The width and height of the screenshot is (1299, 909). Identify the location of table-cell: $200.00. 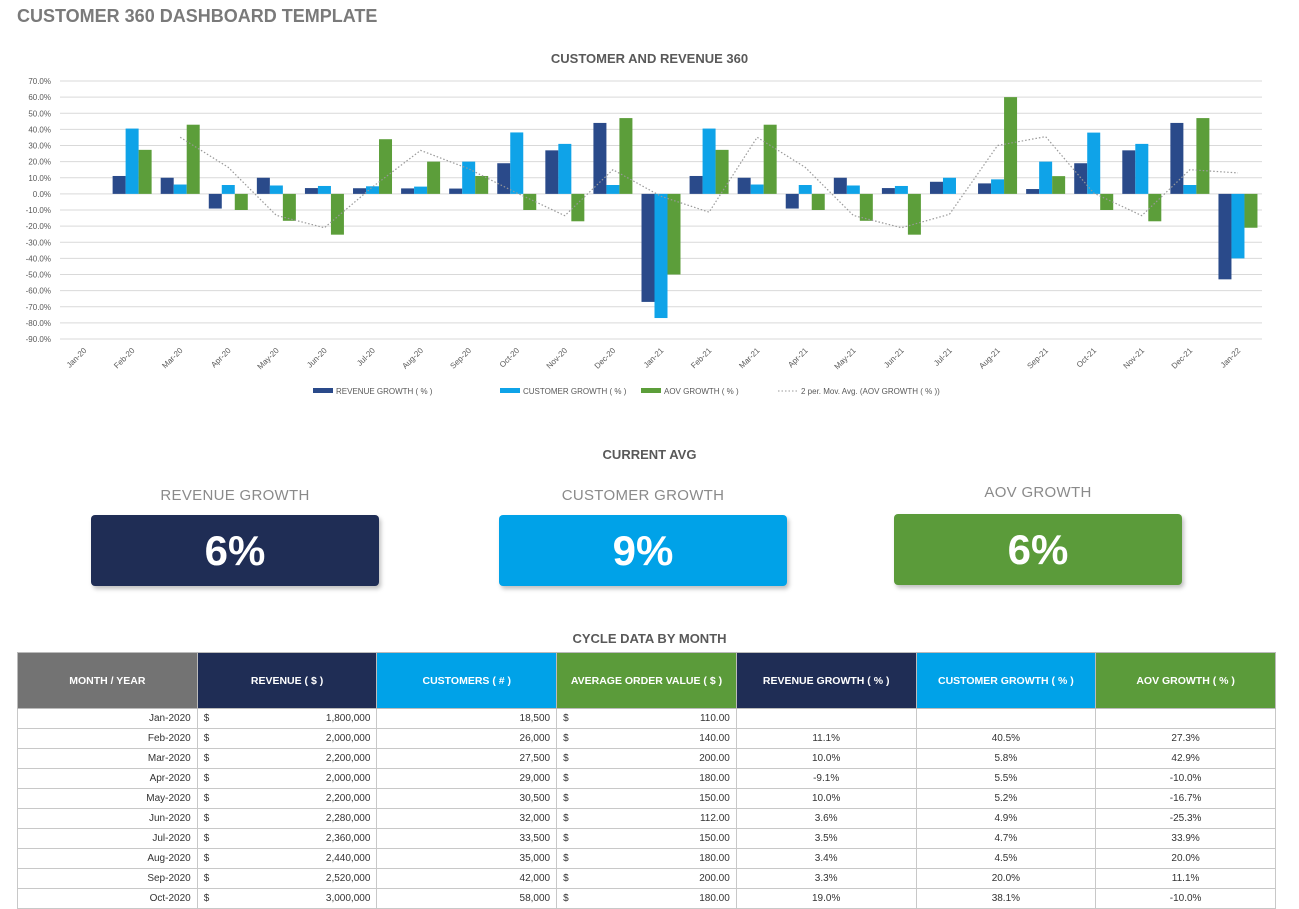
(646, 758).